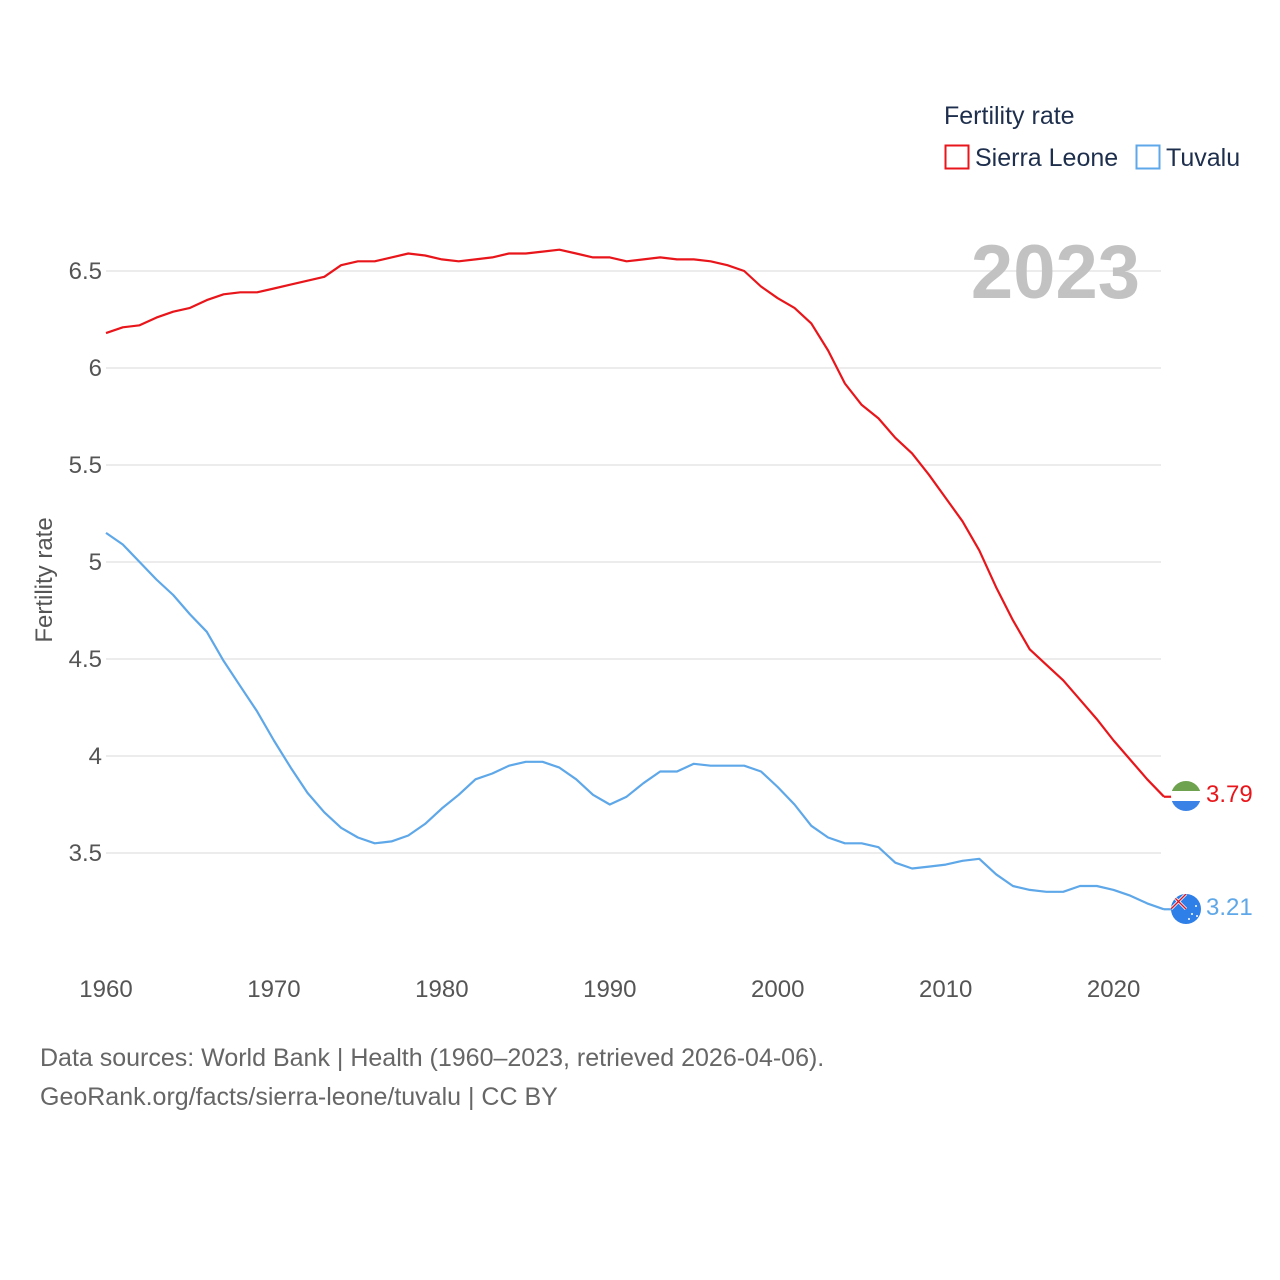 The height and width of the screenshot is (1280, 1280). Describe the element at coordinates (85, 562) in the screenshot. I see `y-axis-ticks: 3.5 4 4.5 5 5.5 6 6.5` at that location.